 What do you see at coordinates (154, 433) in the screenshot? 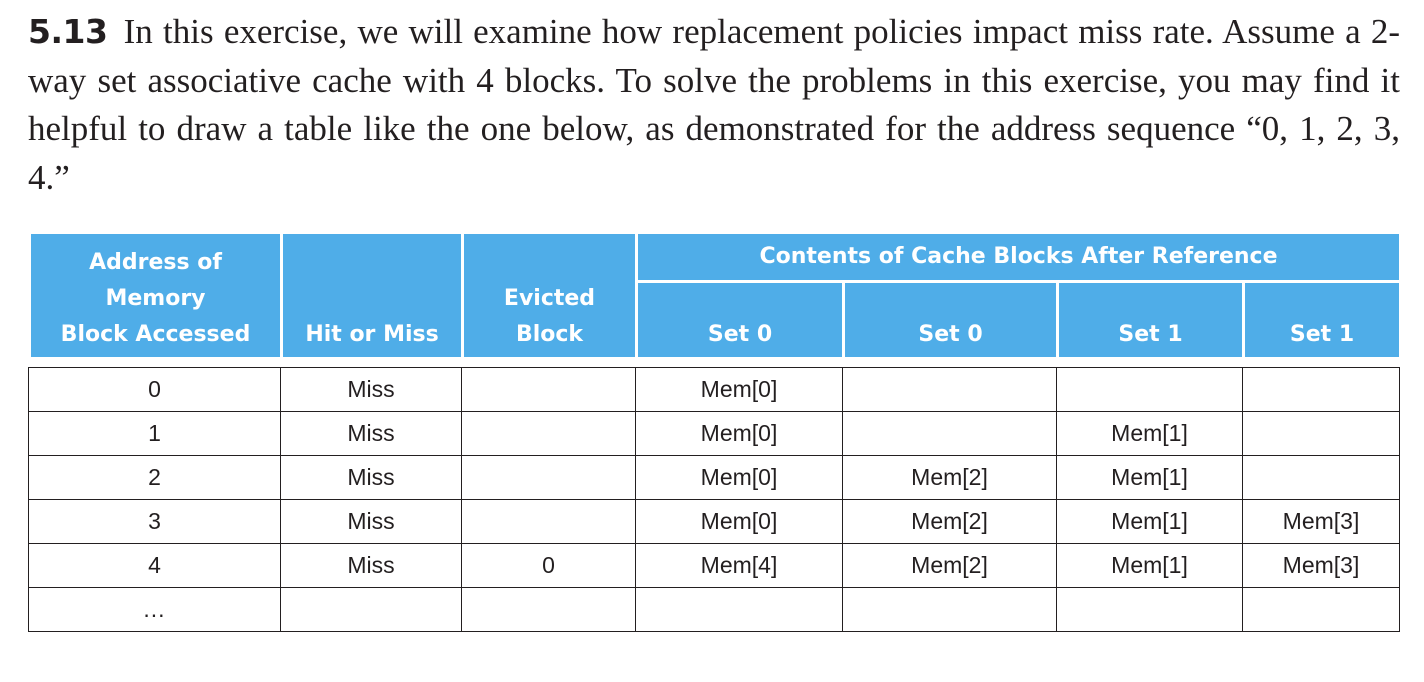
I see `cell-address: 1` at bounding box center [154, 433].